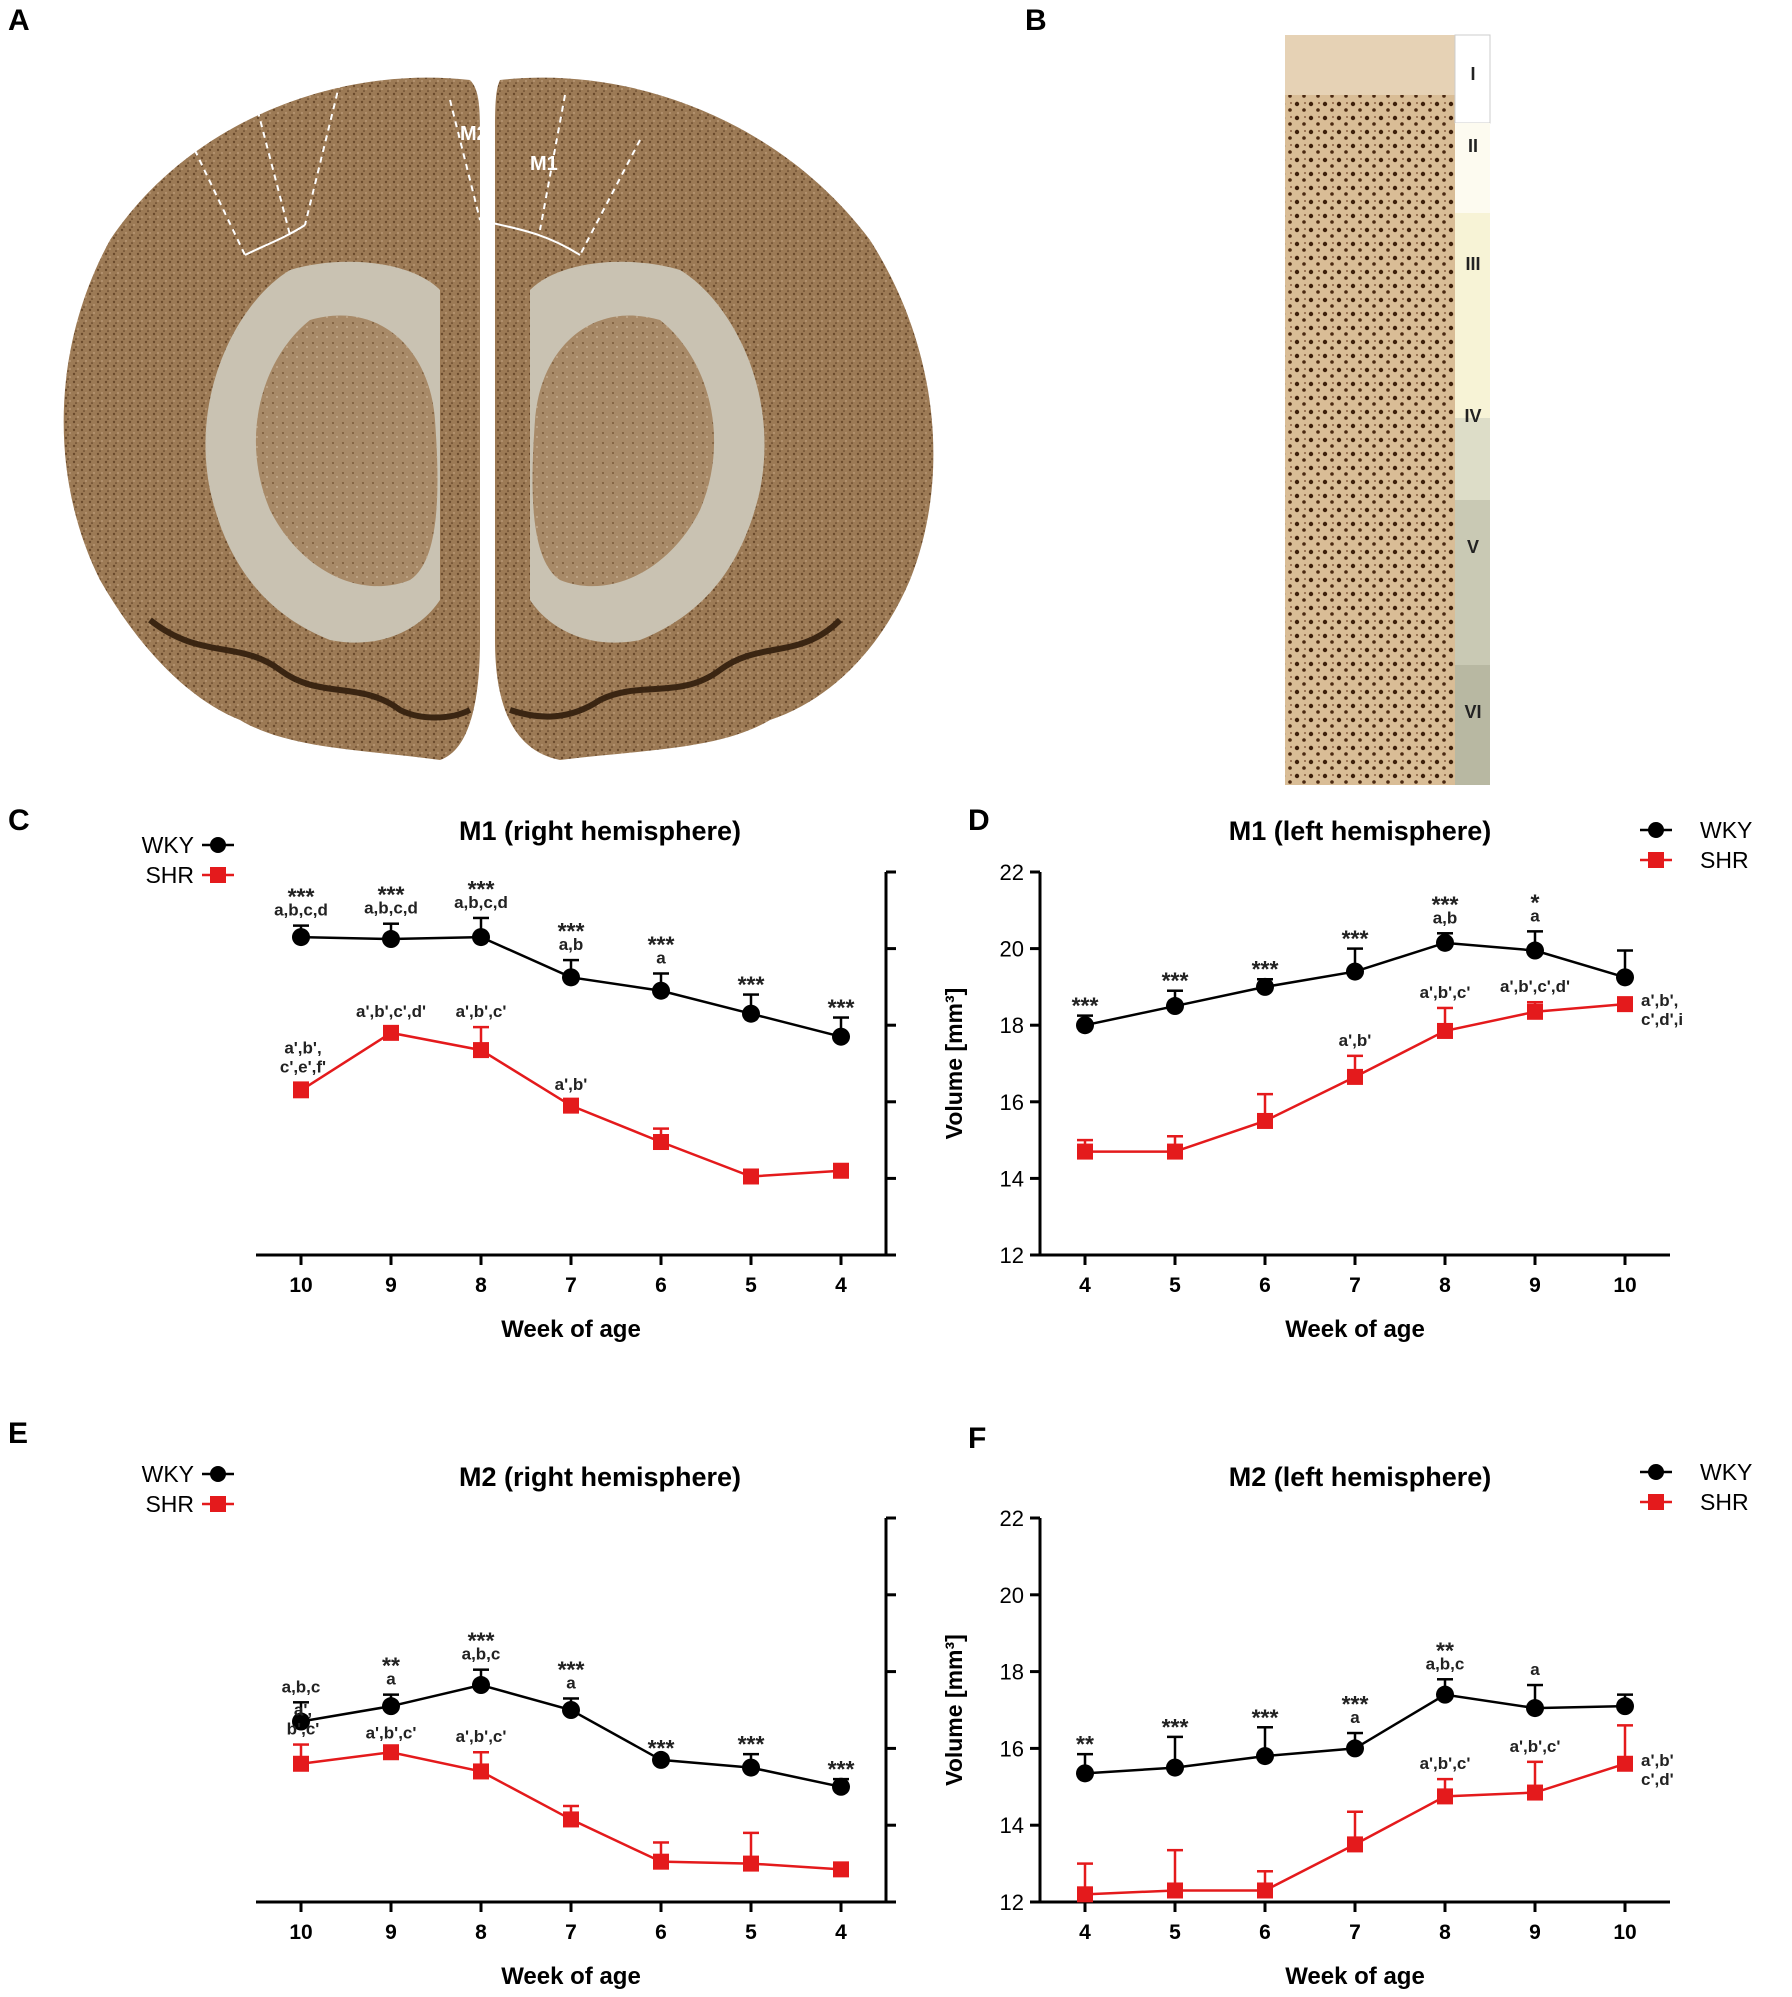 Image resolution: width=1792 pixels, height=1997 pixels. What do you see at coordinates (1445, 1285) in the screenshot?
I see `x-tick-label: 8` at bounding box center [1445, 1285].